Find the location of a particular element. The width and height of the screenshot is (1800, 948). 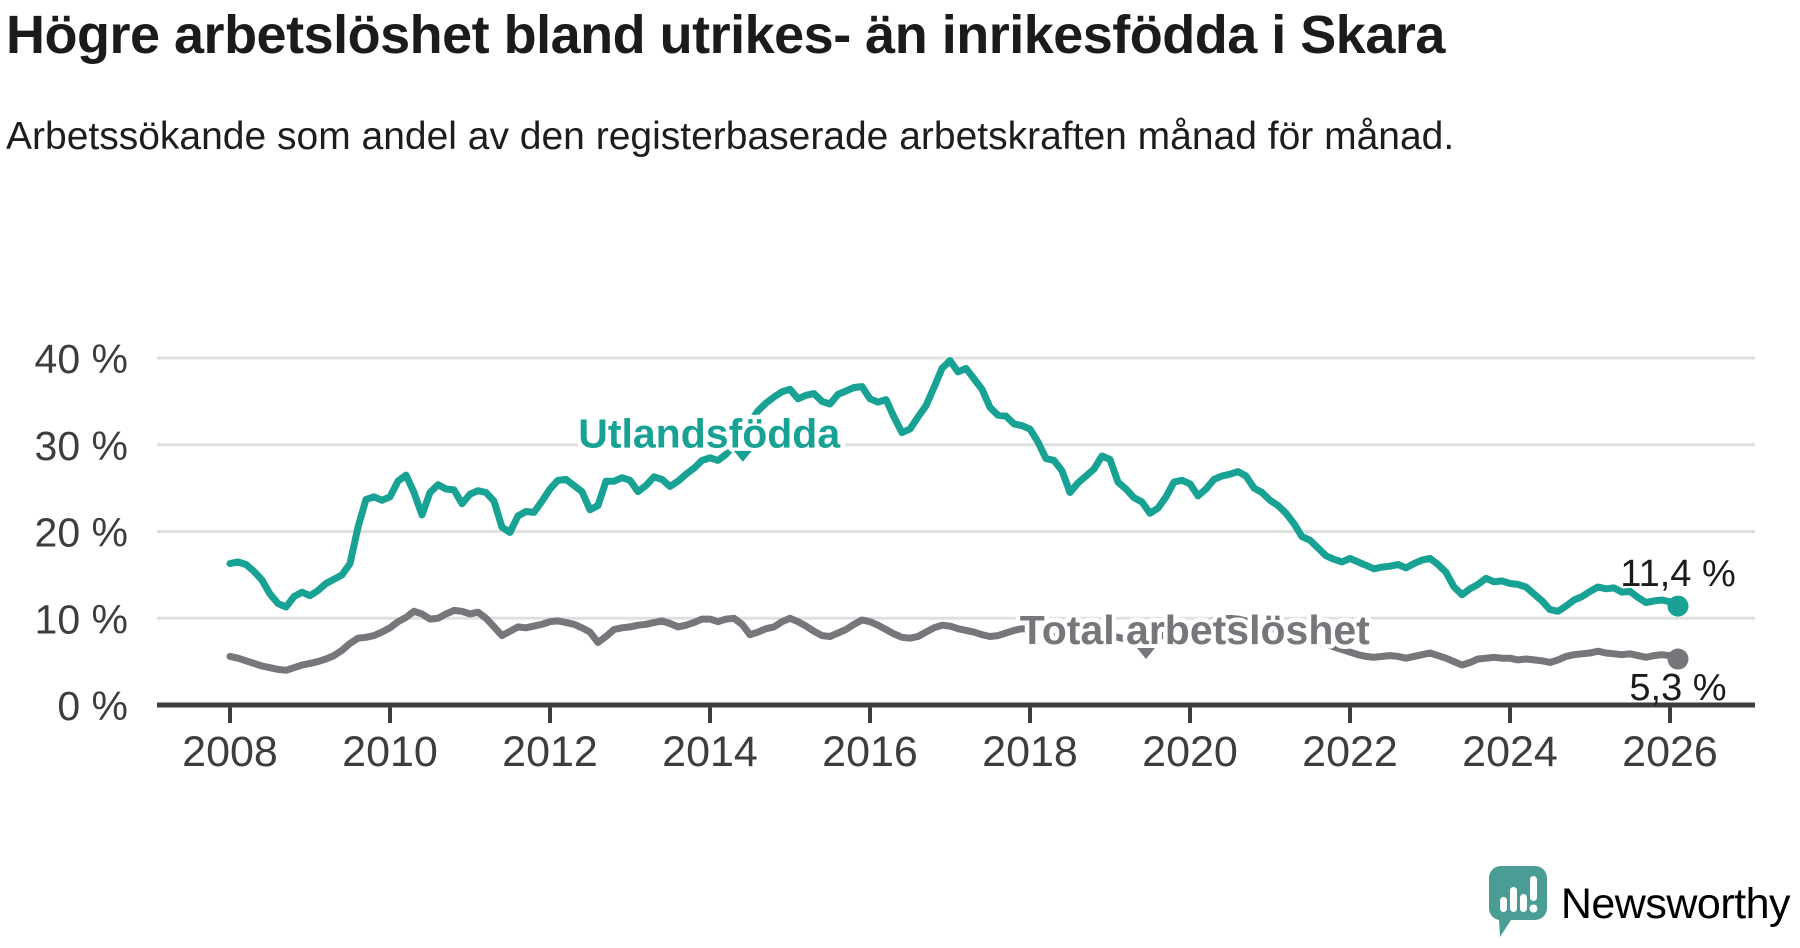

x-tick-label-2012: 2012 is located at coordinates (550, 752).